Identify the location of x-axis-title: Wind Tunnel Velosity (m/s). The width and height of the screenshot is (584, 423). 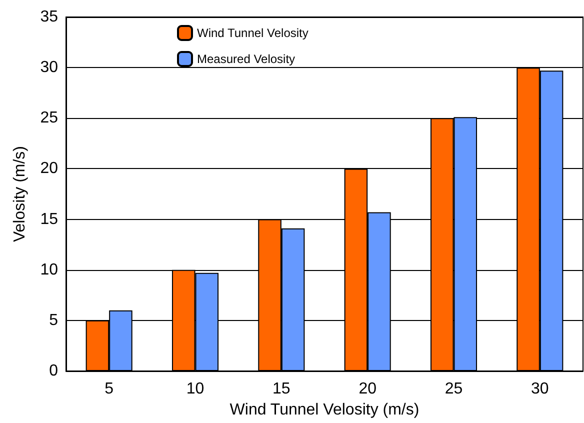
(325, 409).